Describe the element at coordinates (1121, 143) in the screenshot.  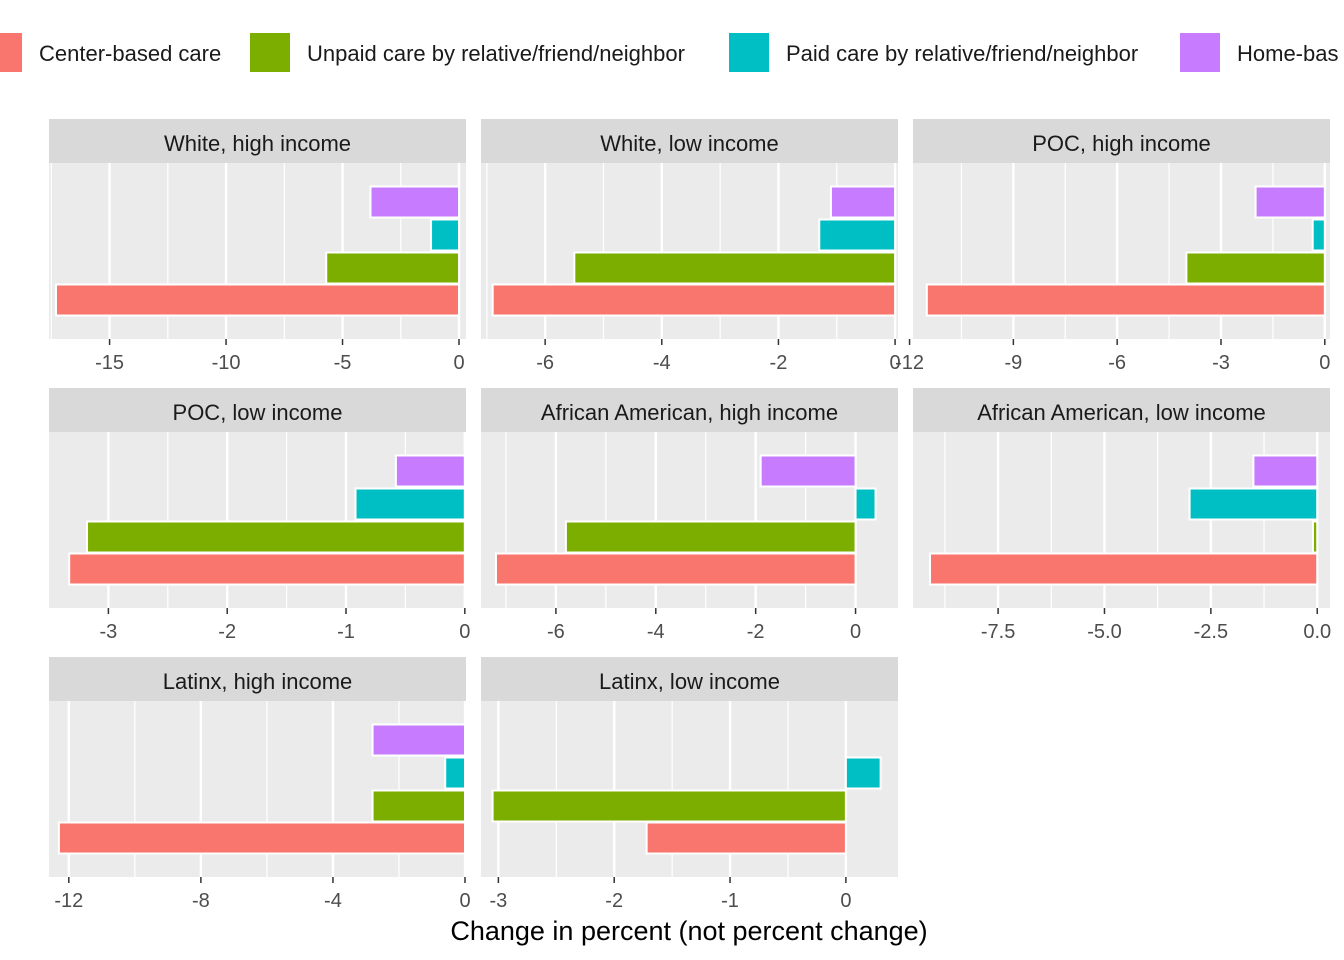
I see `panel-title: POC, high income` at that location.